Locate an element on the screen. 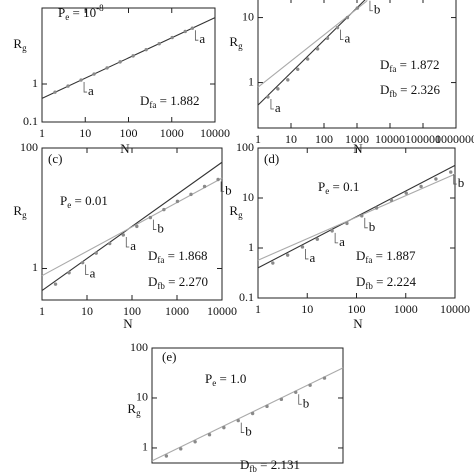 The width and height of the screenshot is (474, 474). y-axis-label: Rg is located at coordinates (20, 44).